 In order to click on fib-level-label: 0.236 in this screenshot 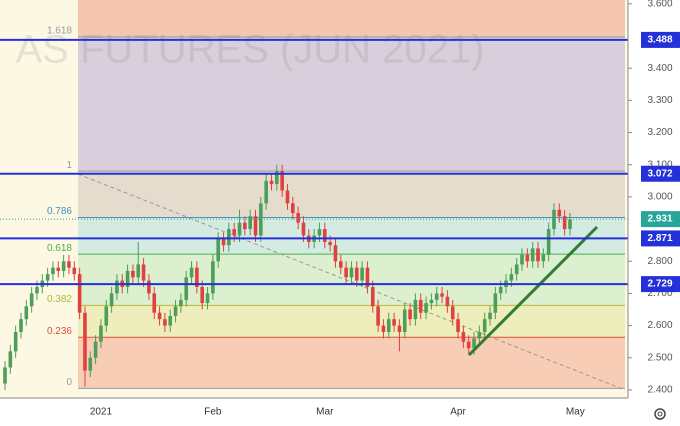, I will do `click(59, 331)`.